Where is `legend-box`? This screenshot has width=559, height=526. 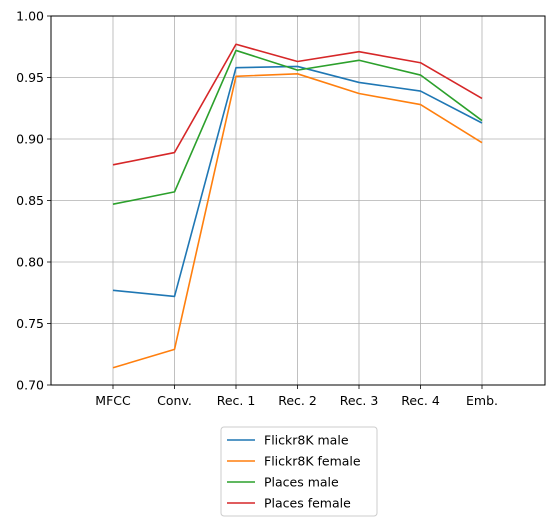 legend-box is located at coordinates (299, 471).